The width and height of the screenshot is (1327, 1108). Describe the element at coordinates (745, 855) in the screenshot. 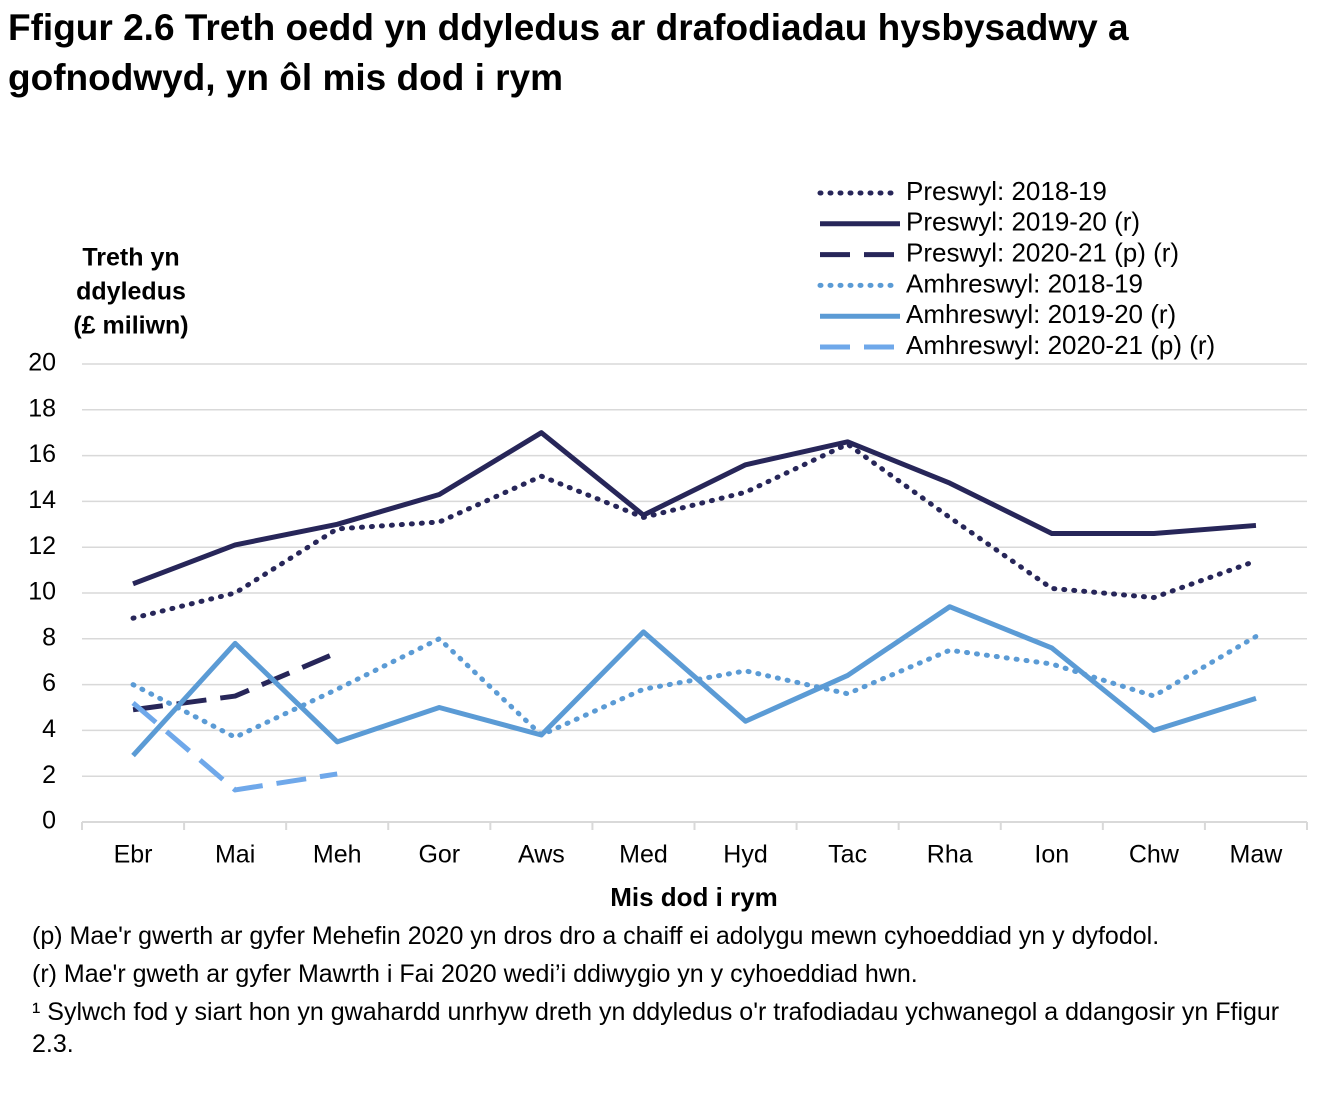

I see `x-tick-label: Hyd` at that location.